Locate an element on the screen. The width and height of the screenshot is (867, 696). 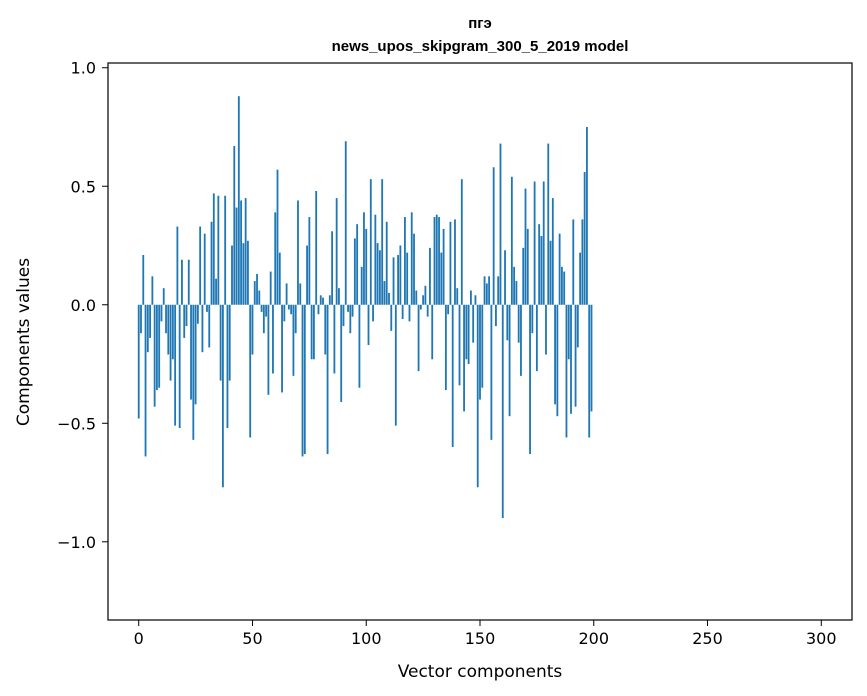
x-tick-label: 300 is located at coordinates (821, 638).